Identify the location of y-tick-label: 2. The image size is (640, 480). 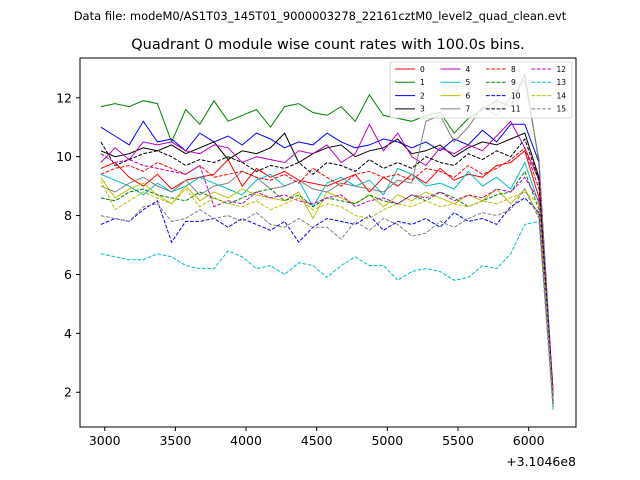
(68, 392).